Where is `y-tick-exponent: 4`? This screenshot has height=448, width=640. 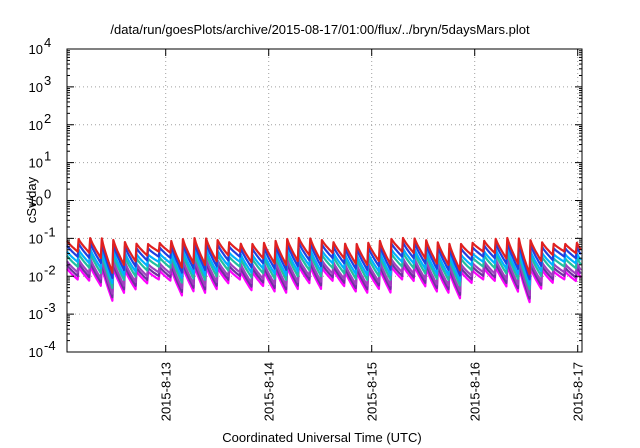 y-tick-exponent: 4 is located at coordinates (47, 42).